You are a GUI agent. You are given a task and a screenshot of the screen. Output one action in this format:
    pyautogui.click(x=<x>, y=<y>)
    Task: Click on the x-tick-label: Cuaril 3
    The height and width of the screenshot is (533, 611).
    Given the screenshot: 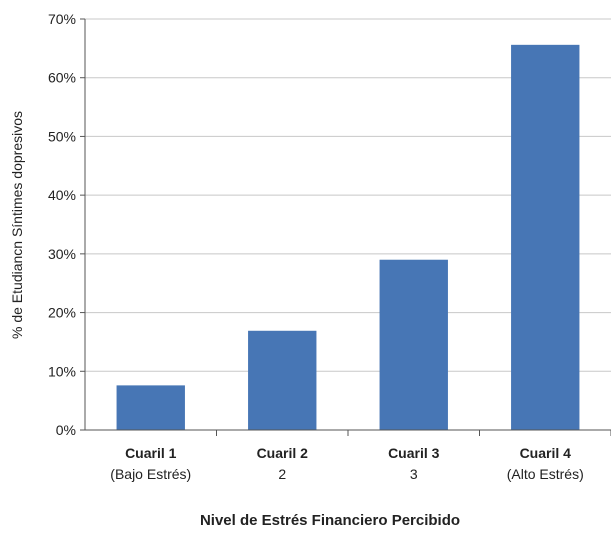 What is the action you would take?
    pyautogui.click(x=414, y=453)
    